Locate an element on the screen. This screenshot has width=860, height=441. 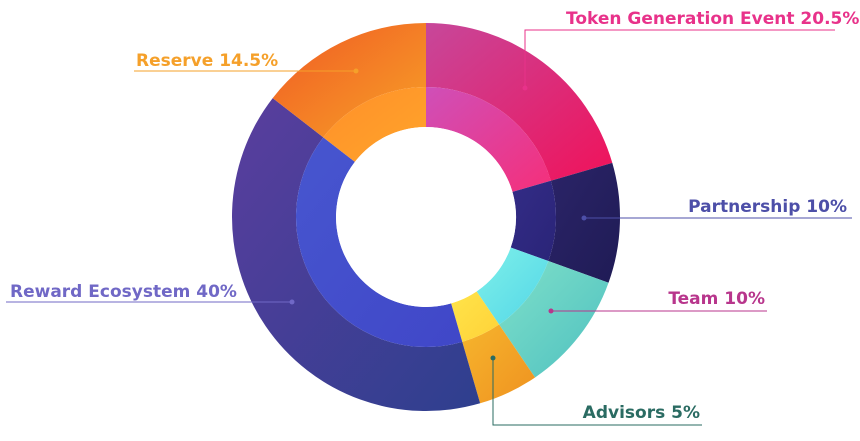
segment-inner-team is located at coordinates (512, 286).